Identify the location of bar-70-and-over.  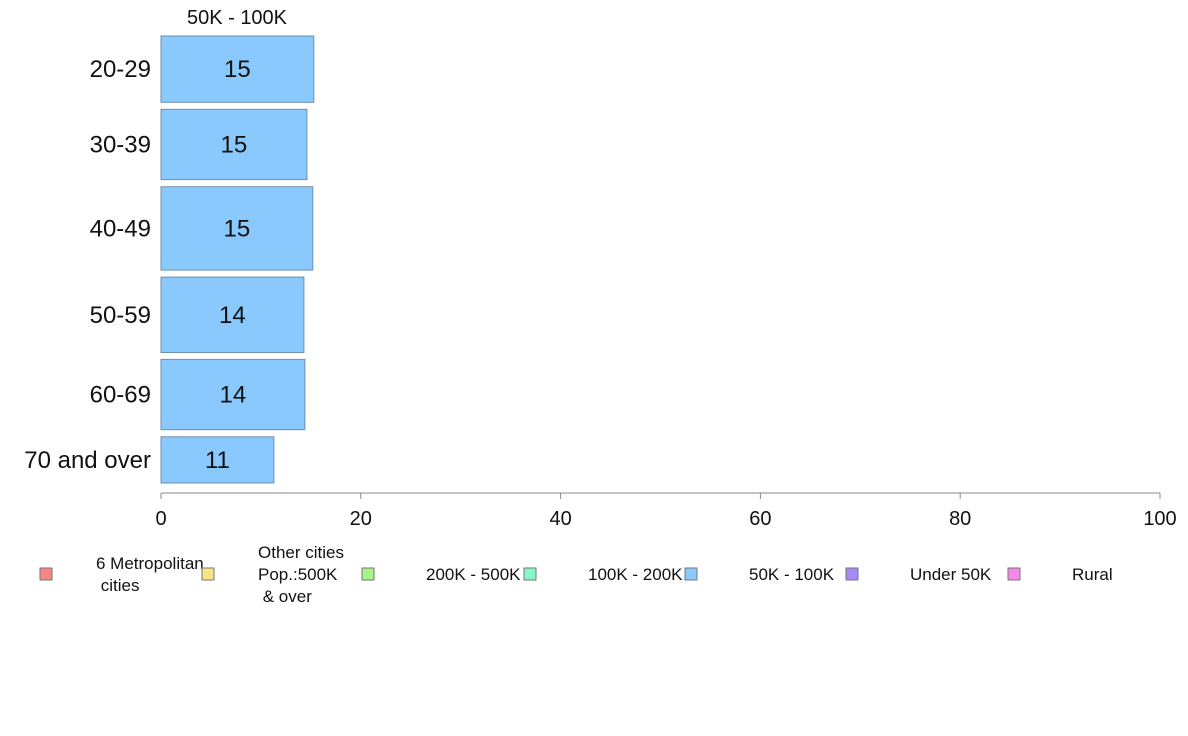
(217, 460).